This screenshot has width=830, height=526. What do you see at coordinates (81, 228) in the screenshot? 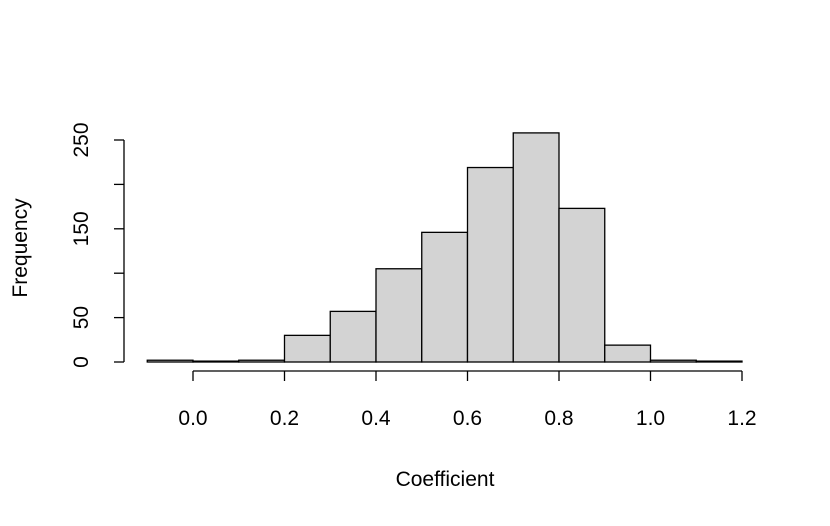
I see `y-tick-label: 150` at bounding box center [81, 228].